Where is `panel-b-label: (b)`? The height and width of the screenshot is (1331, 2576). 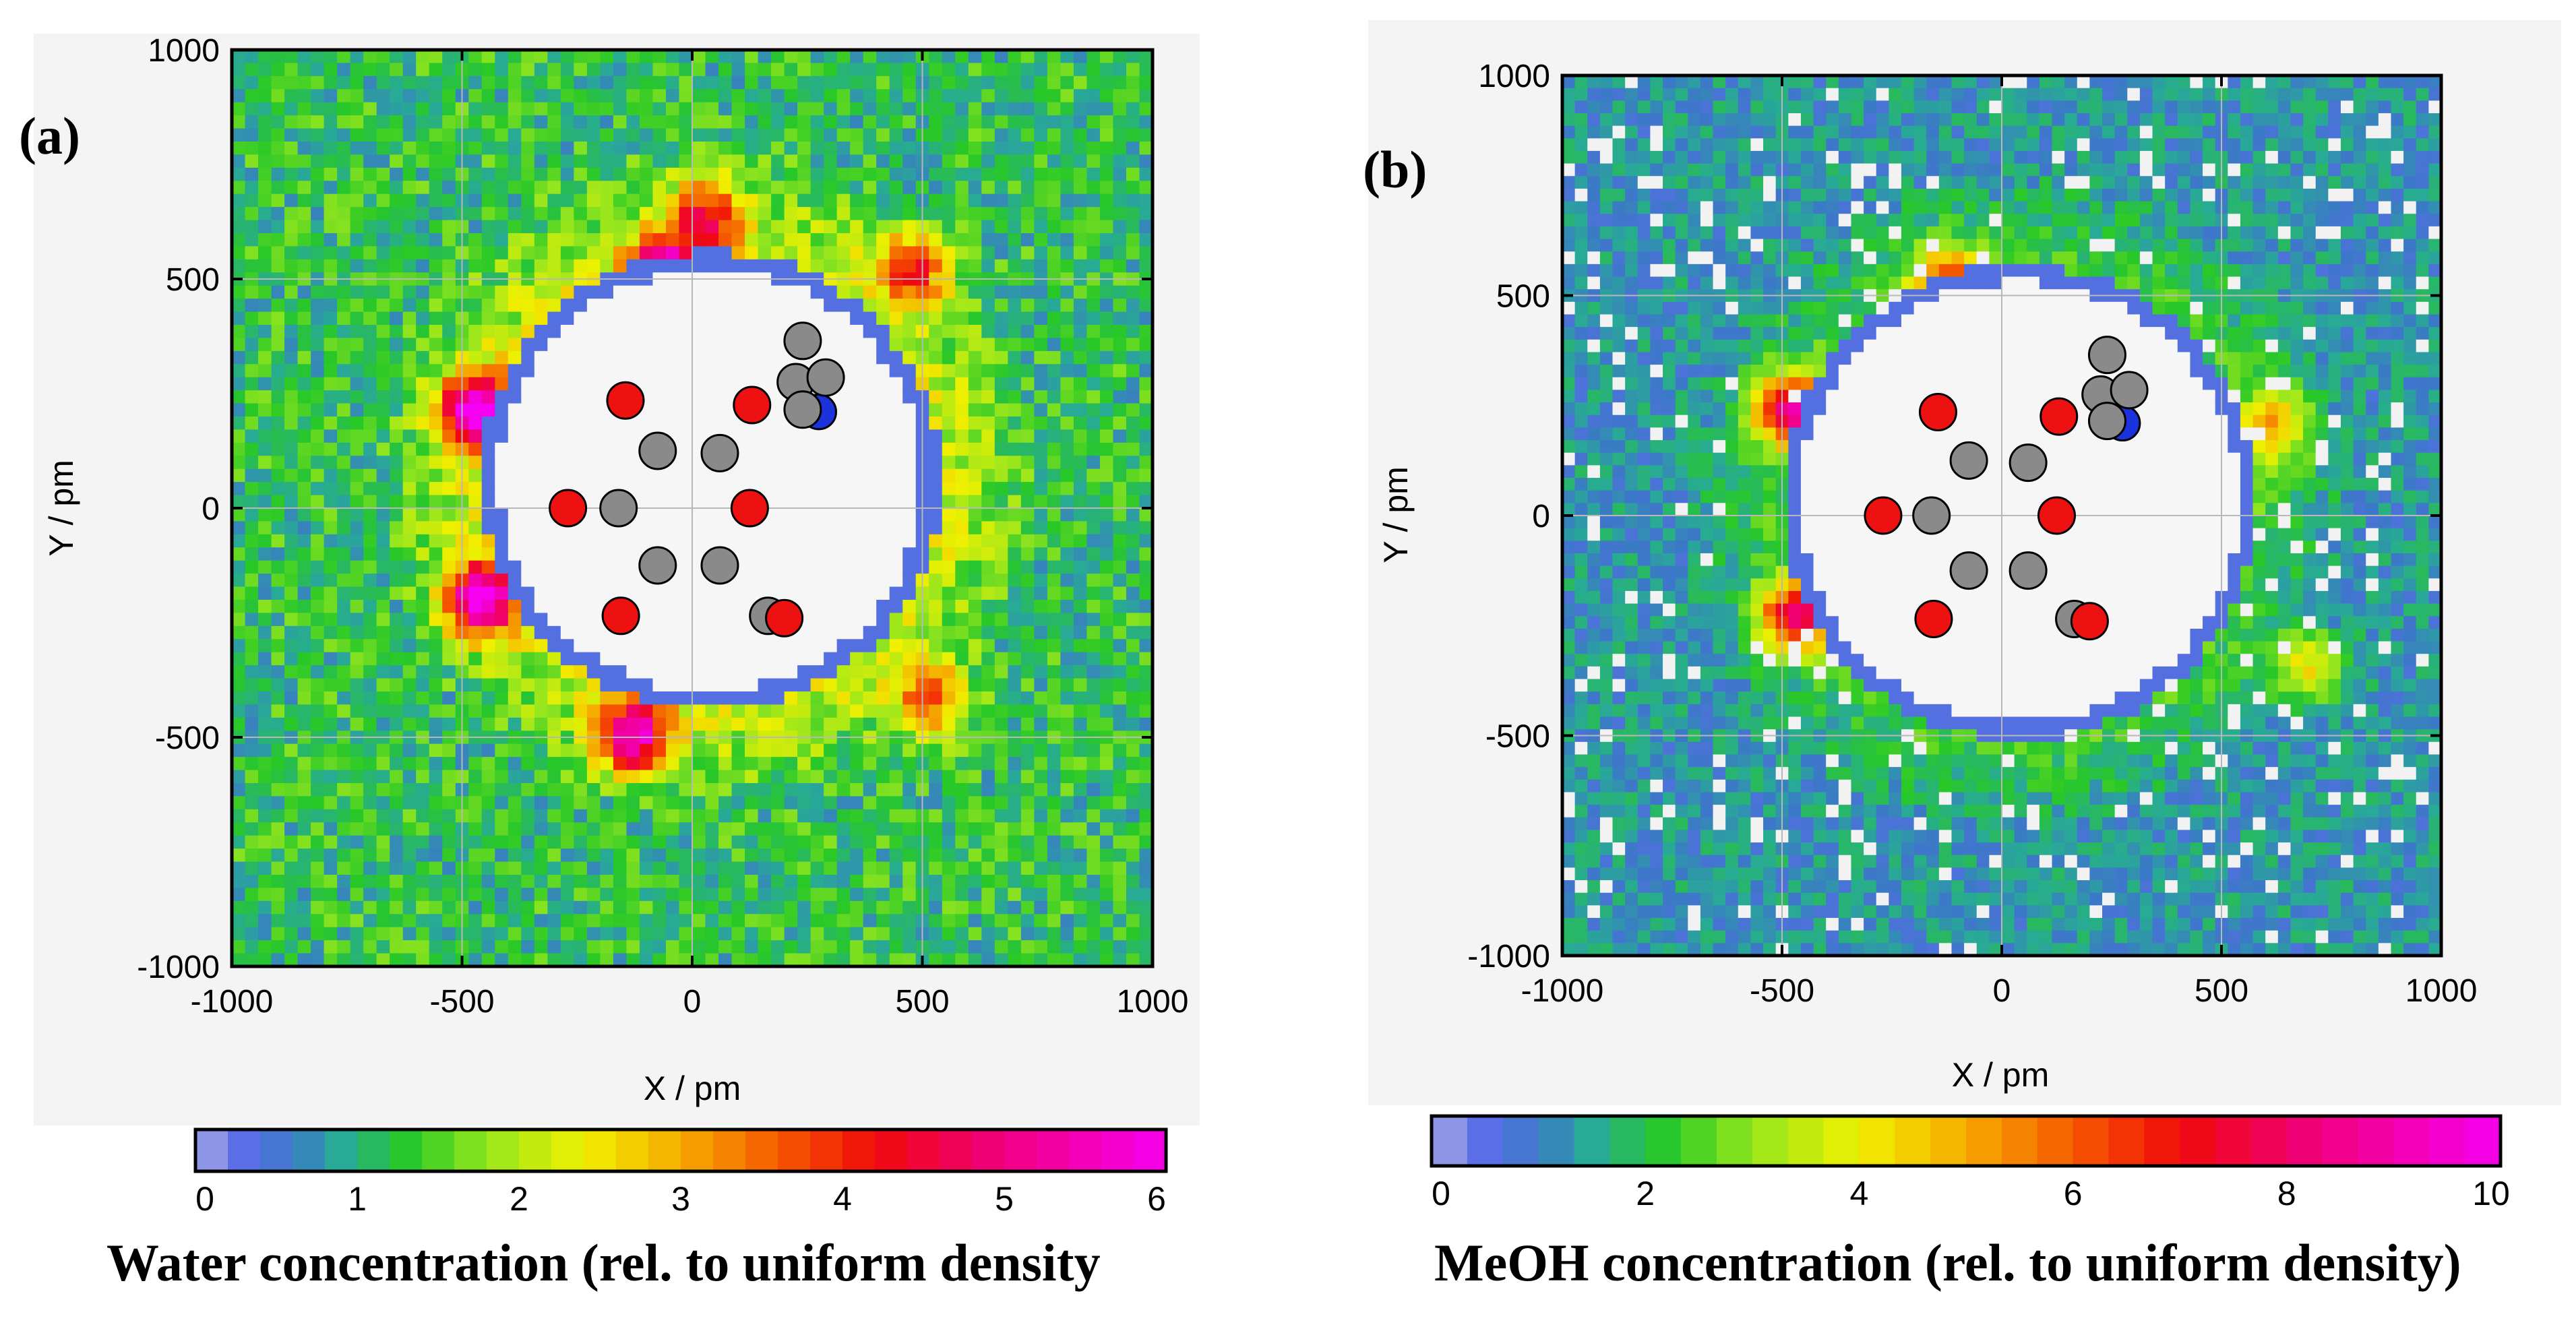 panel-b-label: (b) is located at coordinates (1395, 169).